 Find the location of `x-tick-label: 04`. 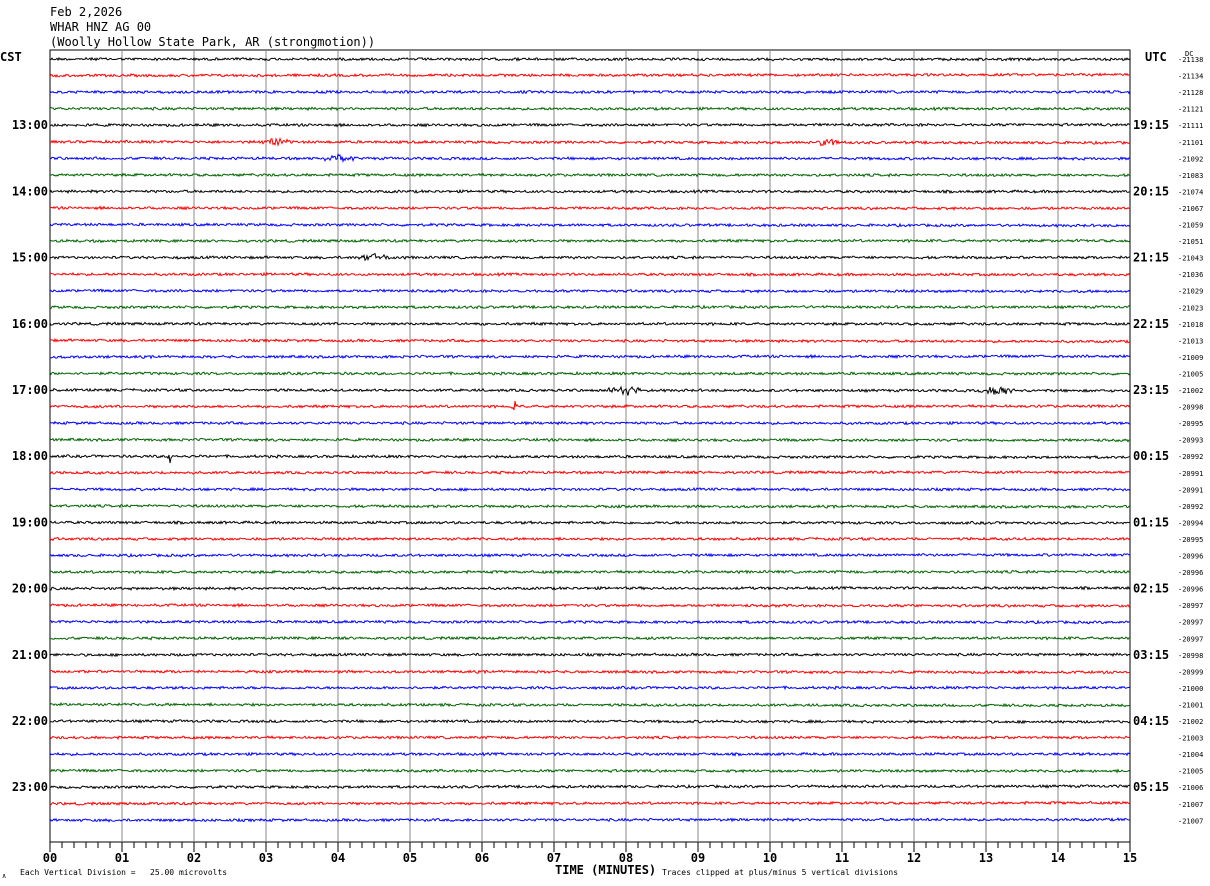

x-tick-label: 04 is located at coordinates (338, 858).